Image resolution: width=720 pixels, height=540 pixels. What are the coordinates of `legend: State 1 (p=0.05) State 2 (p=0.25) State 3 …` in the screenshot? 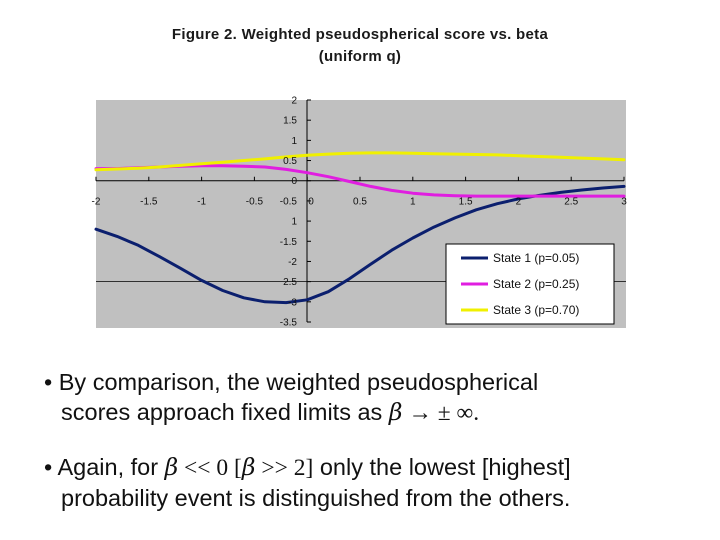 It's located at (530, 284).